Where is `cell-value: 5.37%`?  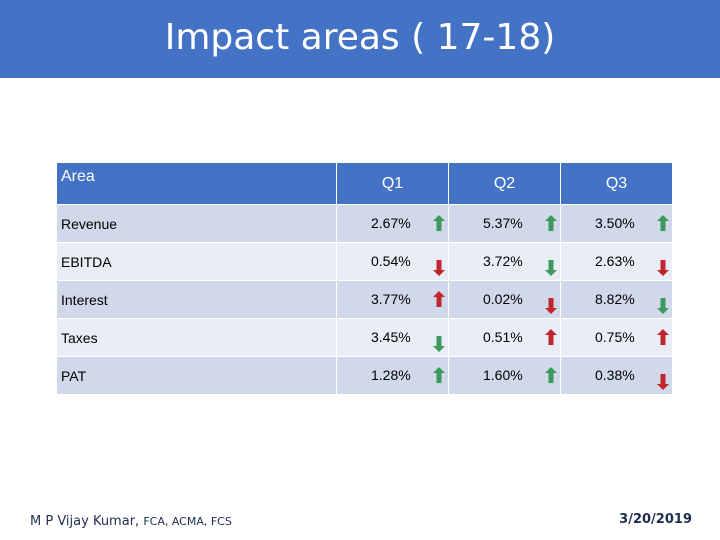 cell-value: 5.37% is located at coordinates (503, 222).